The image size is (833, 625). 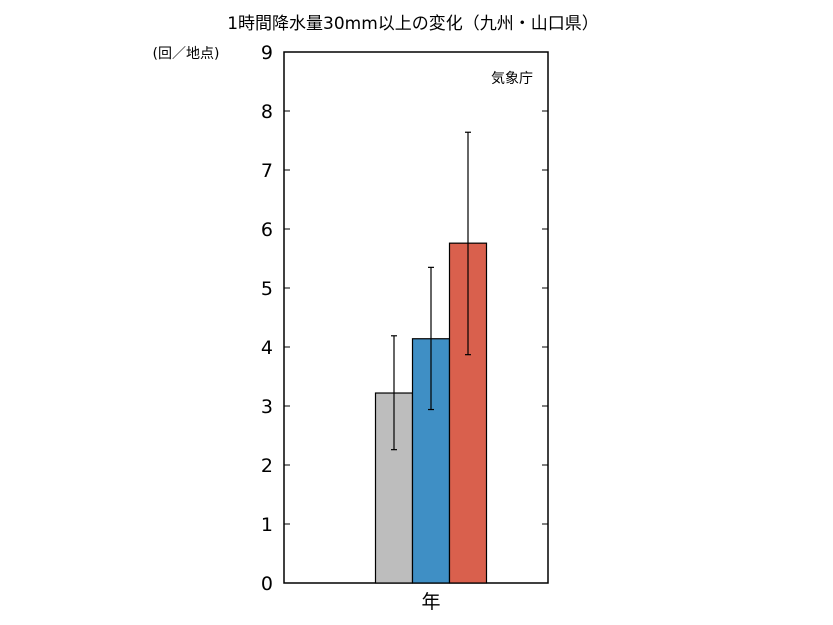 What do you see at coordinates (431, 291) in the screenshot?
I see `error-bars` at bounding box center [431, 291].